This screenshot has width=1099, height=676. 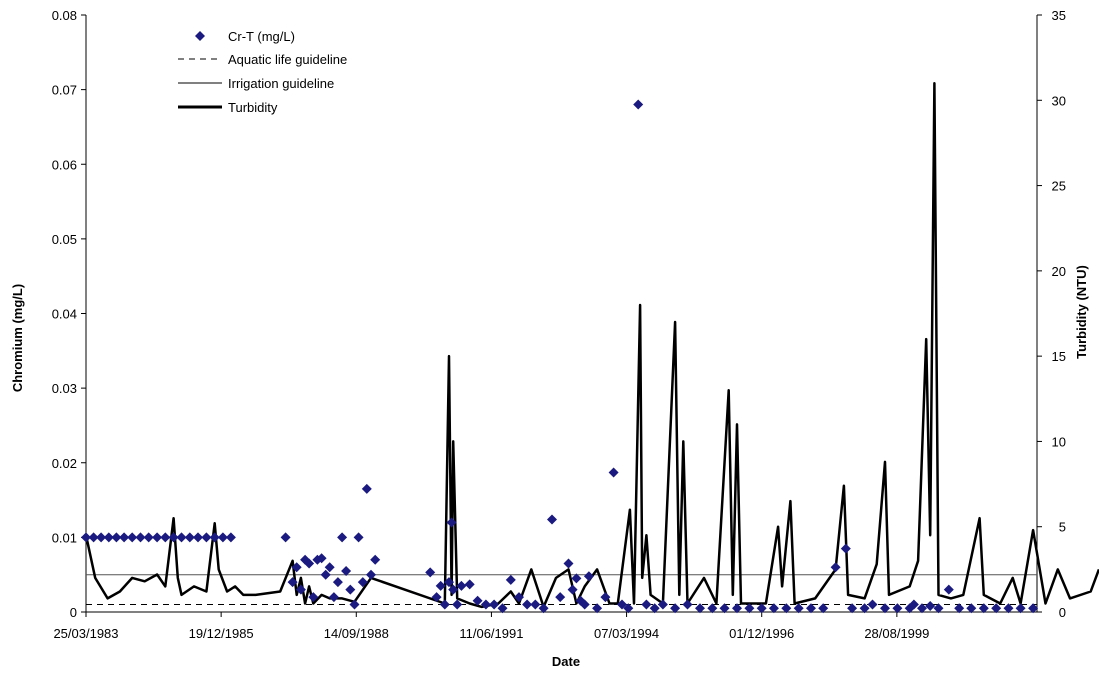 What do you see at coordinates (626, 633) in the screenshot?
I see `x-tick-label: 07/03/1994` at bounding box center [626, 633].